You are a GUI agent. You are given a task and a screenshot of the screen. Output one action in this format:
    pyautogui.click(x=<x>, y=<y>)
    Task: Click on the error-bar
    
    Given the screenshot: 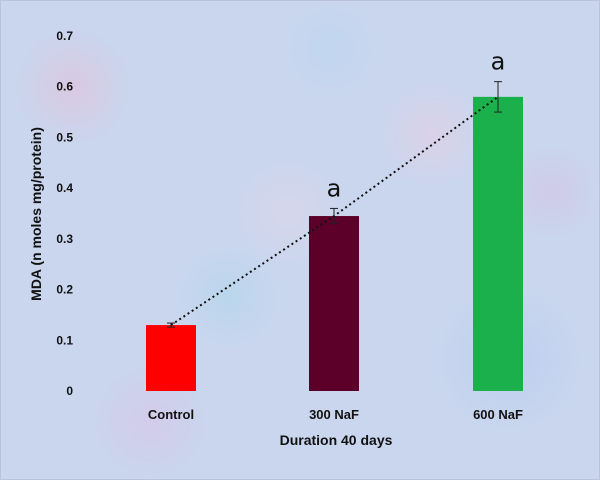 What is the action you would take?
    pyautogui.click(x=498, y=97)
    